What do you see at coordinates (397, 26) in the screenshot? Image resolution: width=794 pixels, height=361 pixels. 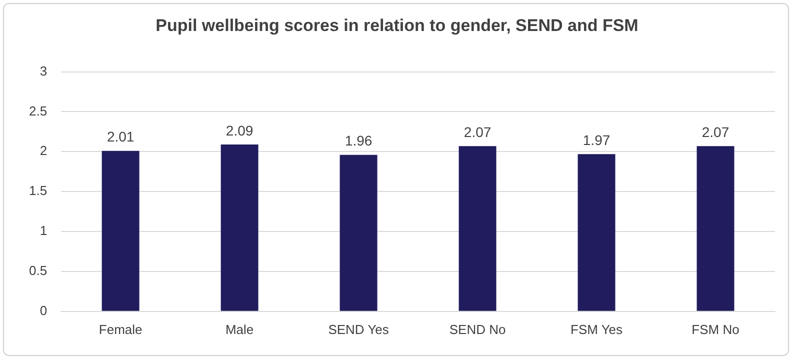 I see `chart-title: Pupil wellbeing scores in relation to gender, SEND and FSM` at bounding box center [397, 26].